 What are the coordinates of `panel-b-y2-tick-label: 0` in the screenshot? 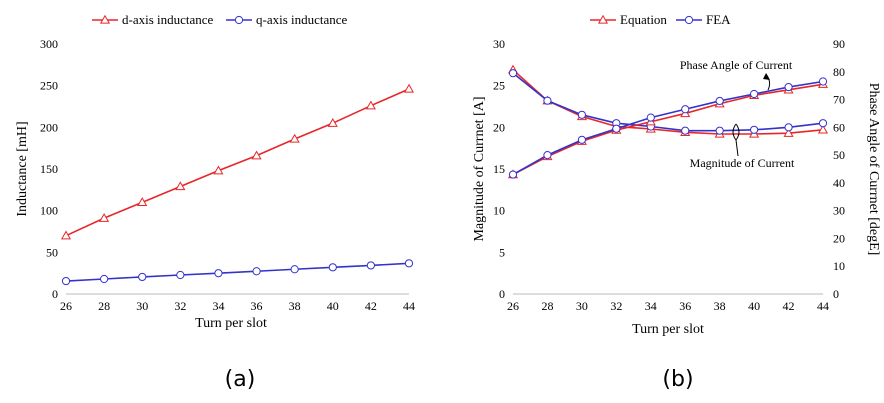 It's located at (836, 294).